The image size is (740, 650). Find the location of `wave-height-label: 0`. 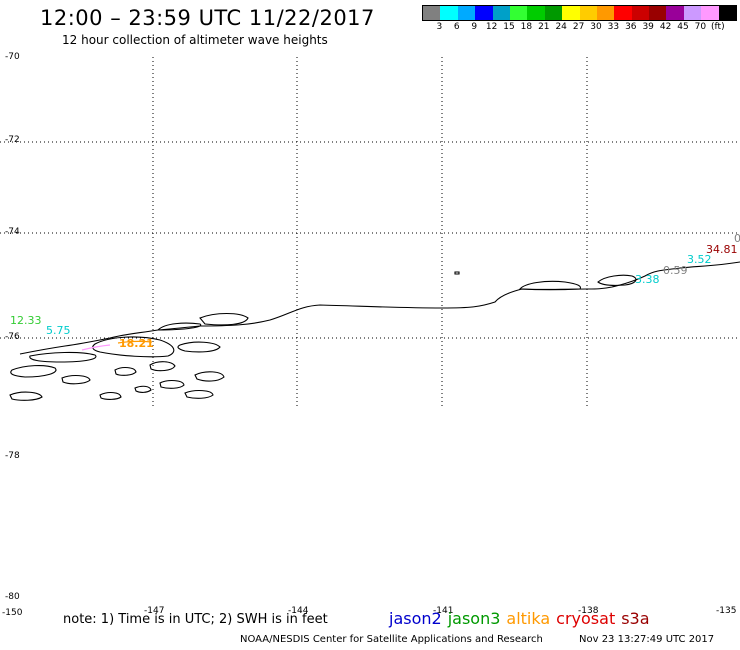

wave-height-label: 0 is located at coordinates (737, 238).